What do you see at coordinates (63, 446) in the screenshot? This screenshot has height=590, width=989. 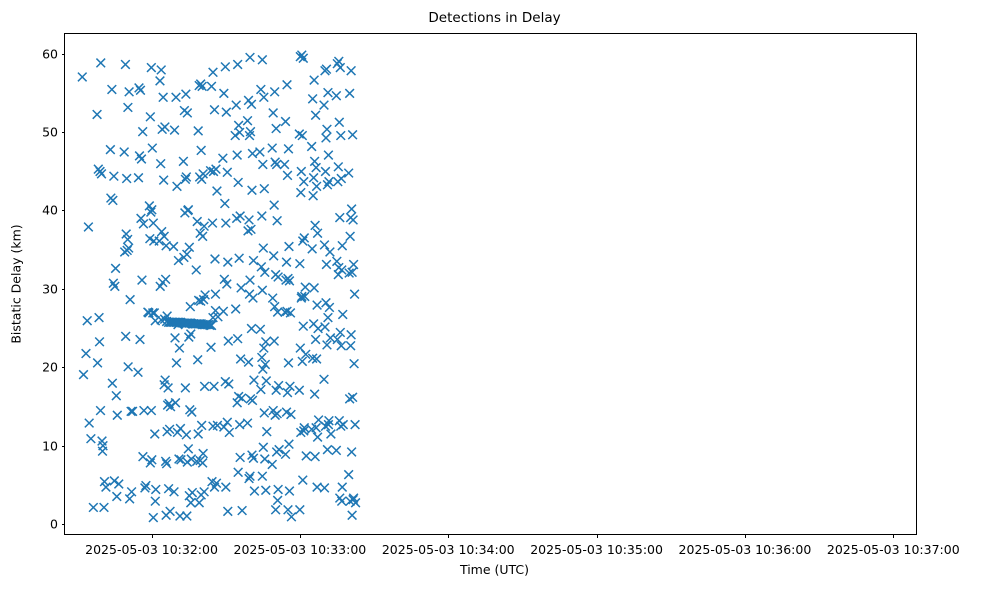 I see `y-tick-mark` at bounding box center [63, 446].